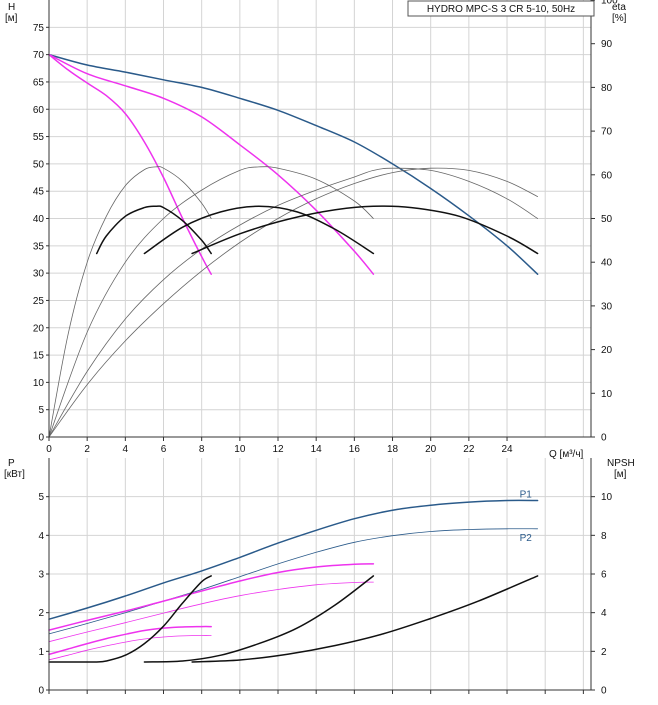  I want to click on left-axis-label-h: H, so click(11, 7).